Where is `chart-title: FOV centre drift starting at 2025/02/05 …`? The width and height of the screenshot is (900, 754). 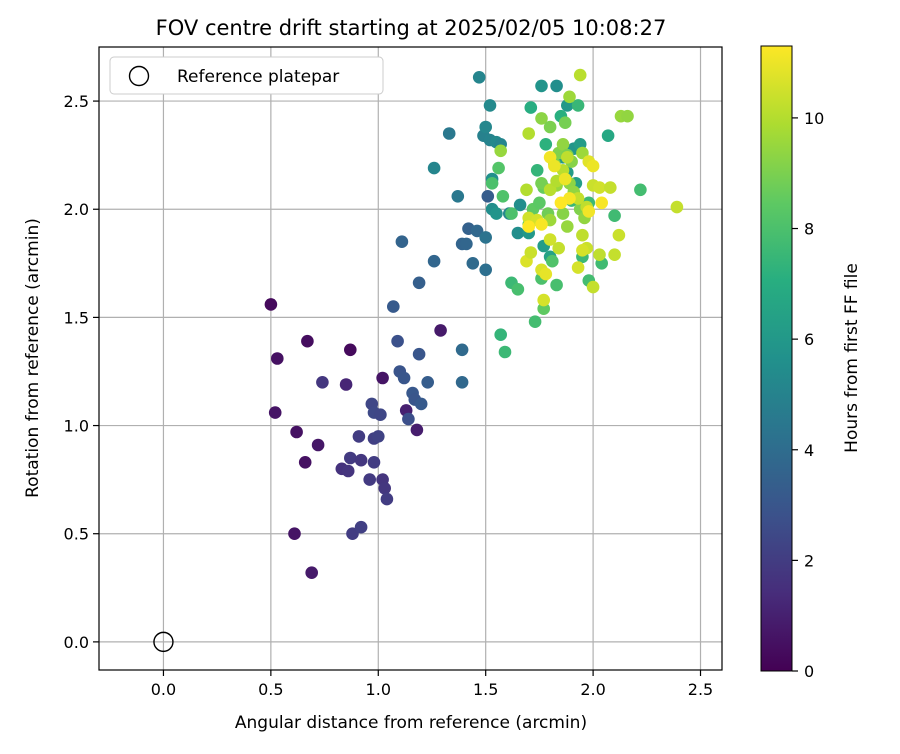
chart-title: FOV centre drift starting at 2025/02/05 … is located at coordinates (411, 28).